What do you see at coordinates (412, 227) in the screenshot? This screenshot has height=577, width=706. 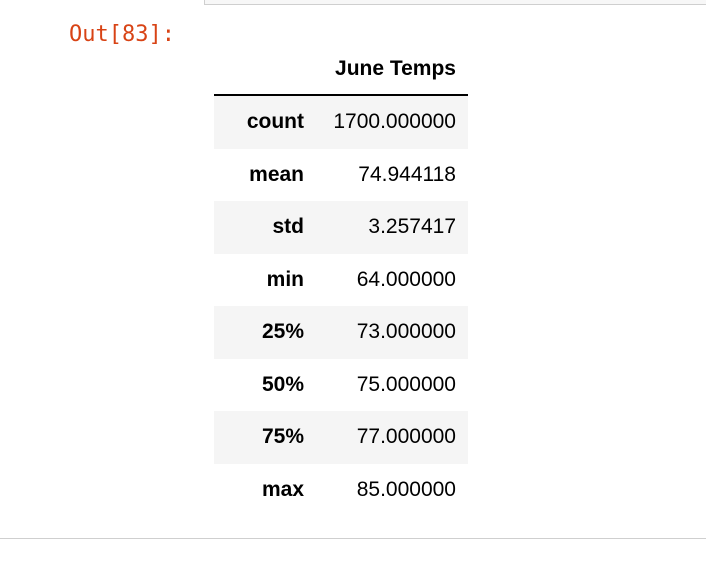 I see `row-value: 3.257417` at bounding box center [412, 227].